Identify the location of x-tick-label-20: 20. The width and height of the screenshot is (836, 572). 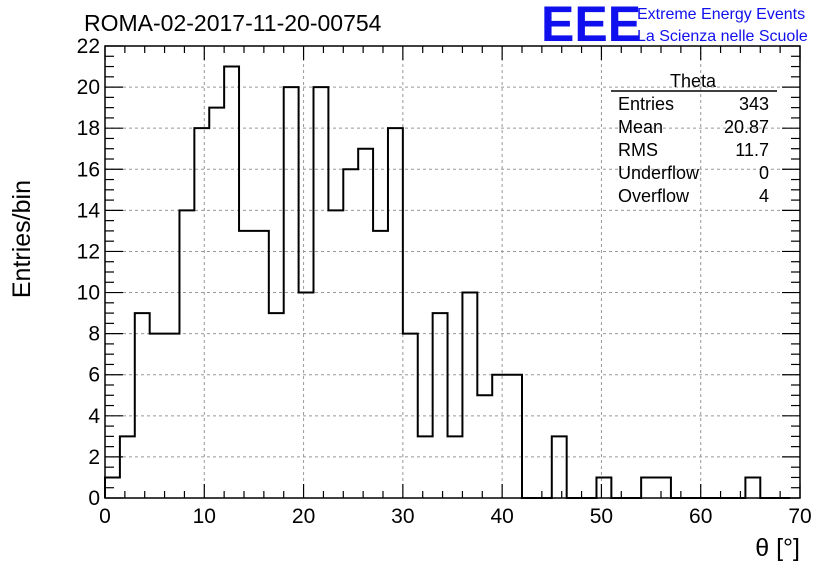
(303, 516).